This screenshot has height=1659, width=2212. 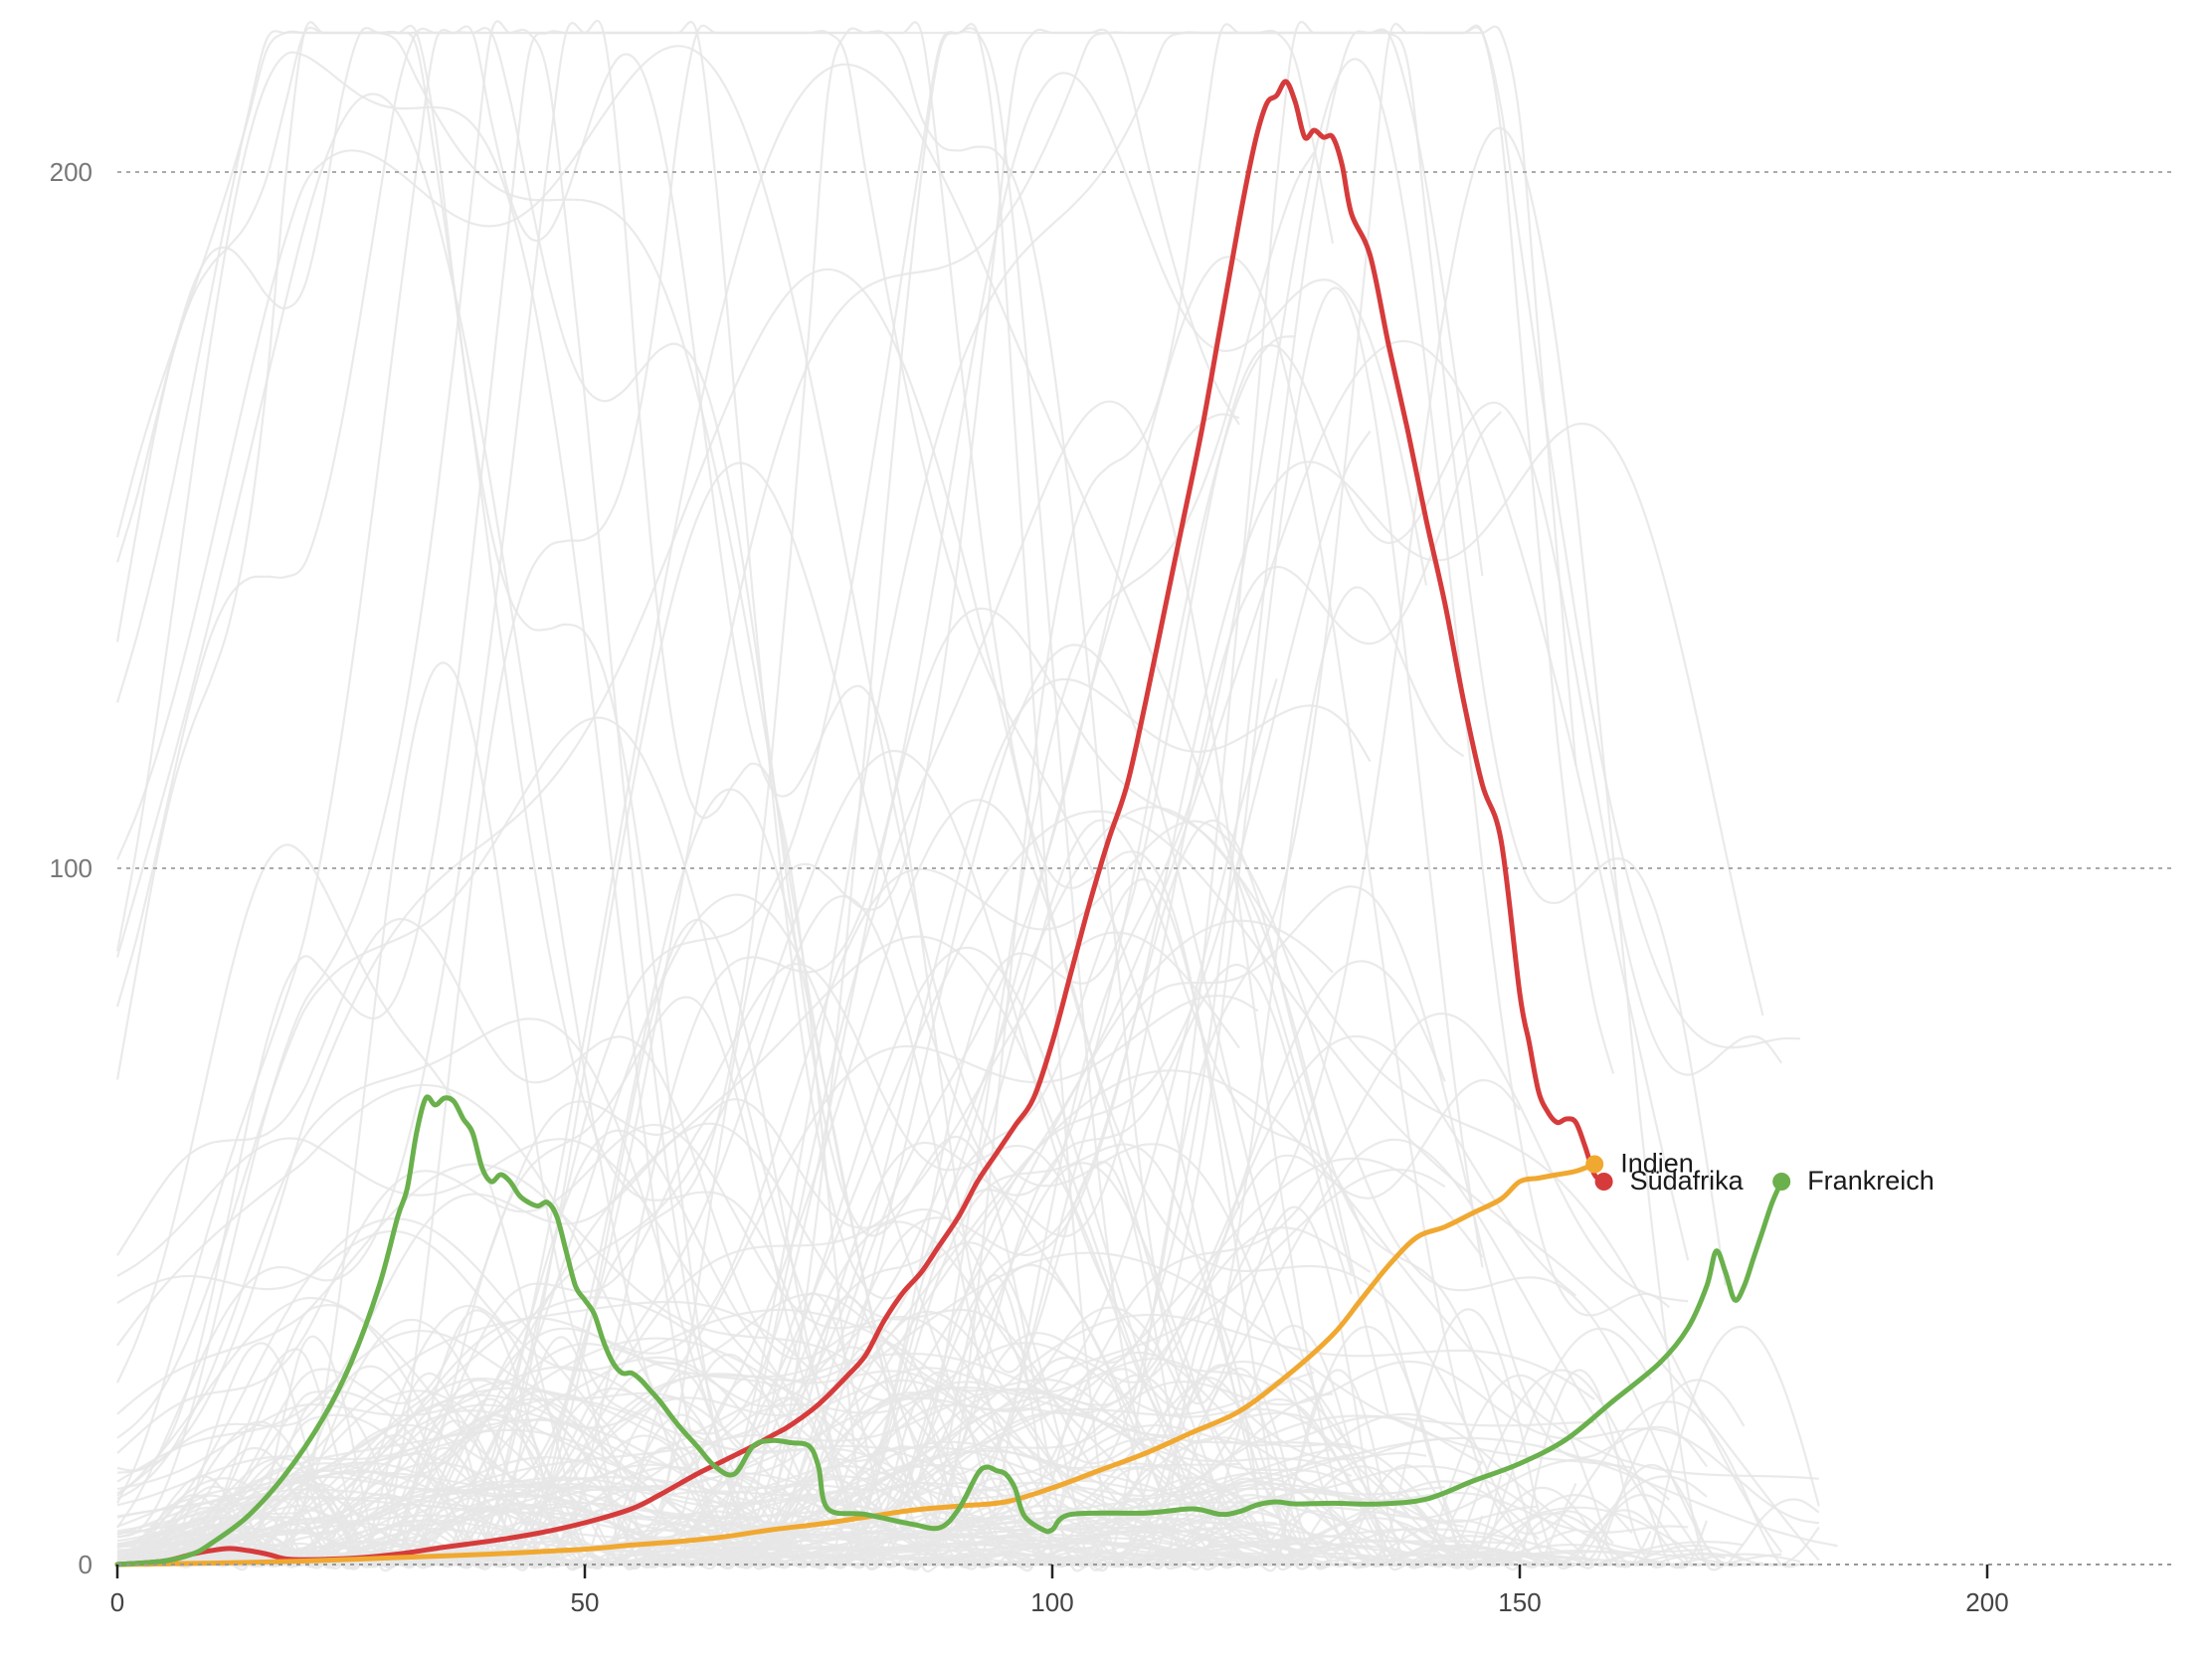 I want to click on y-tick-label: 0, so click(x=85, y=1564).